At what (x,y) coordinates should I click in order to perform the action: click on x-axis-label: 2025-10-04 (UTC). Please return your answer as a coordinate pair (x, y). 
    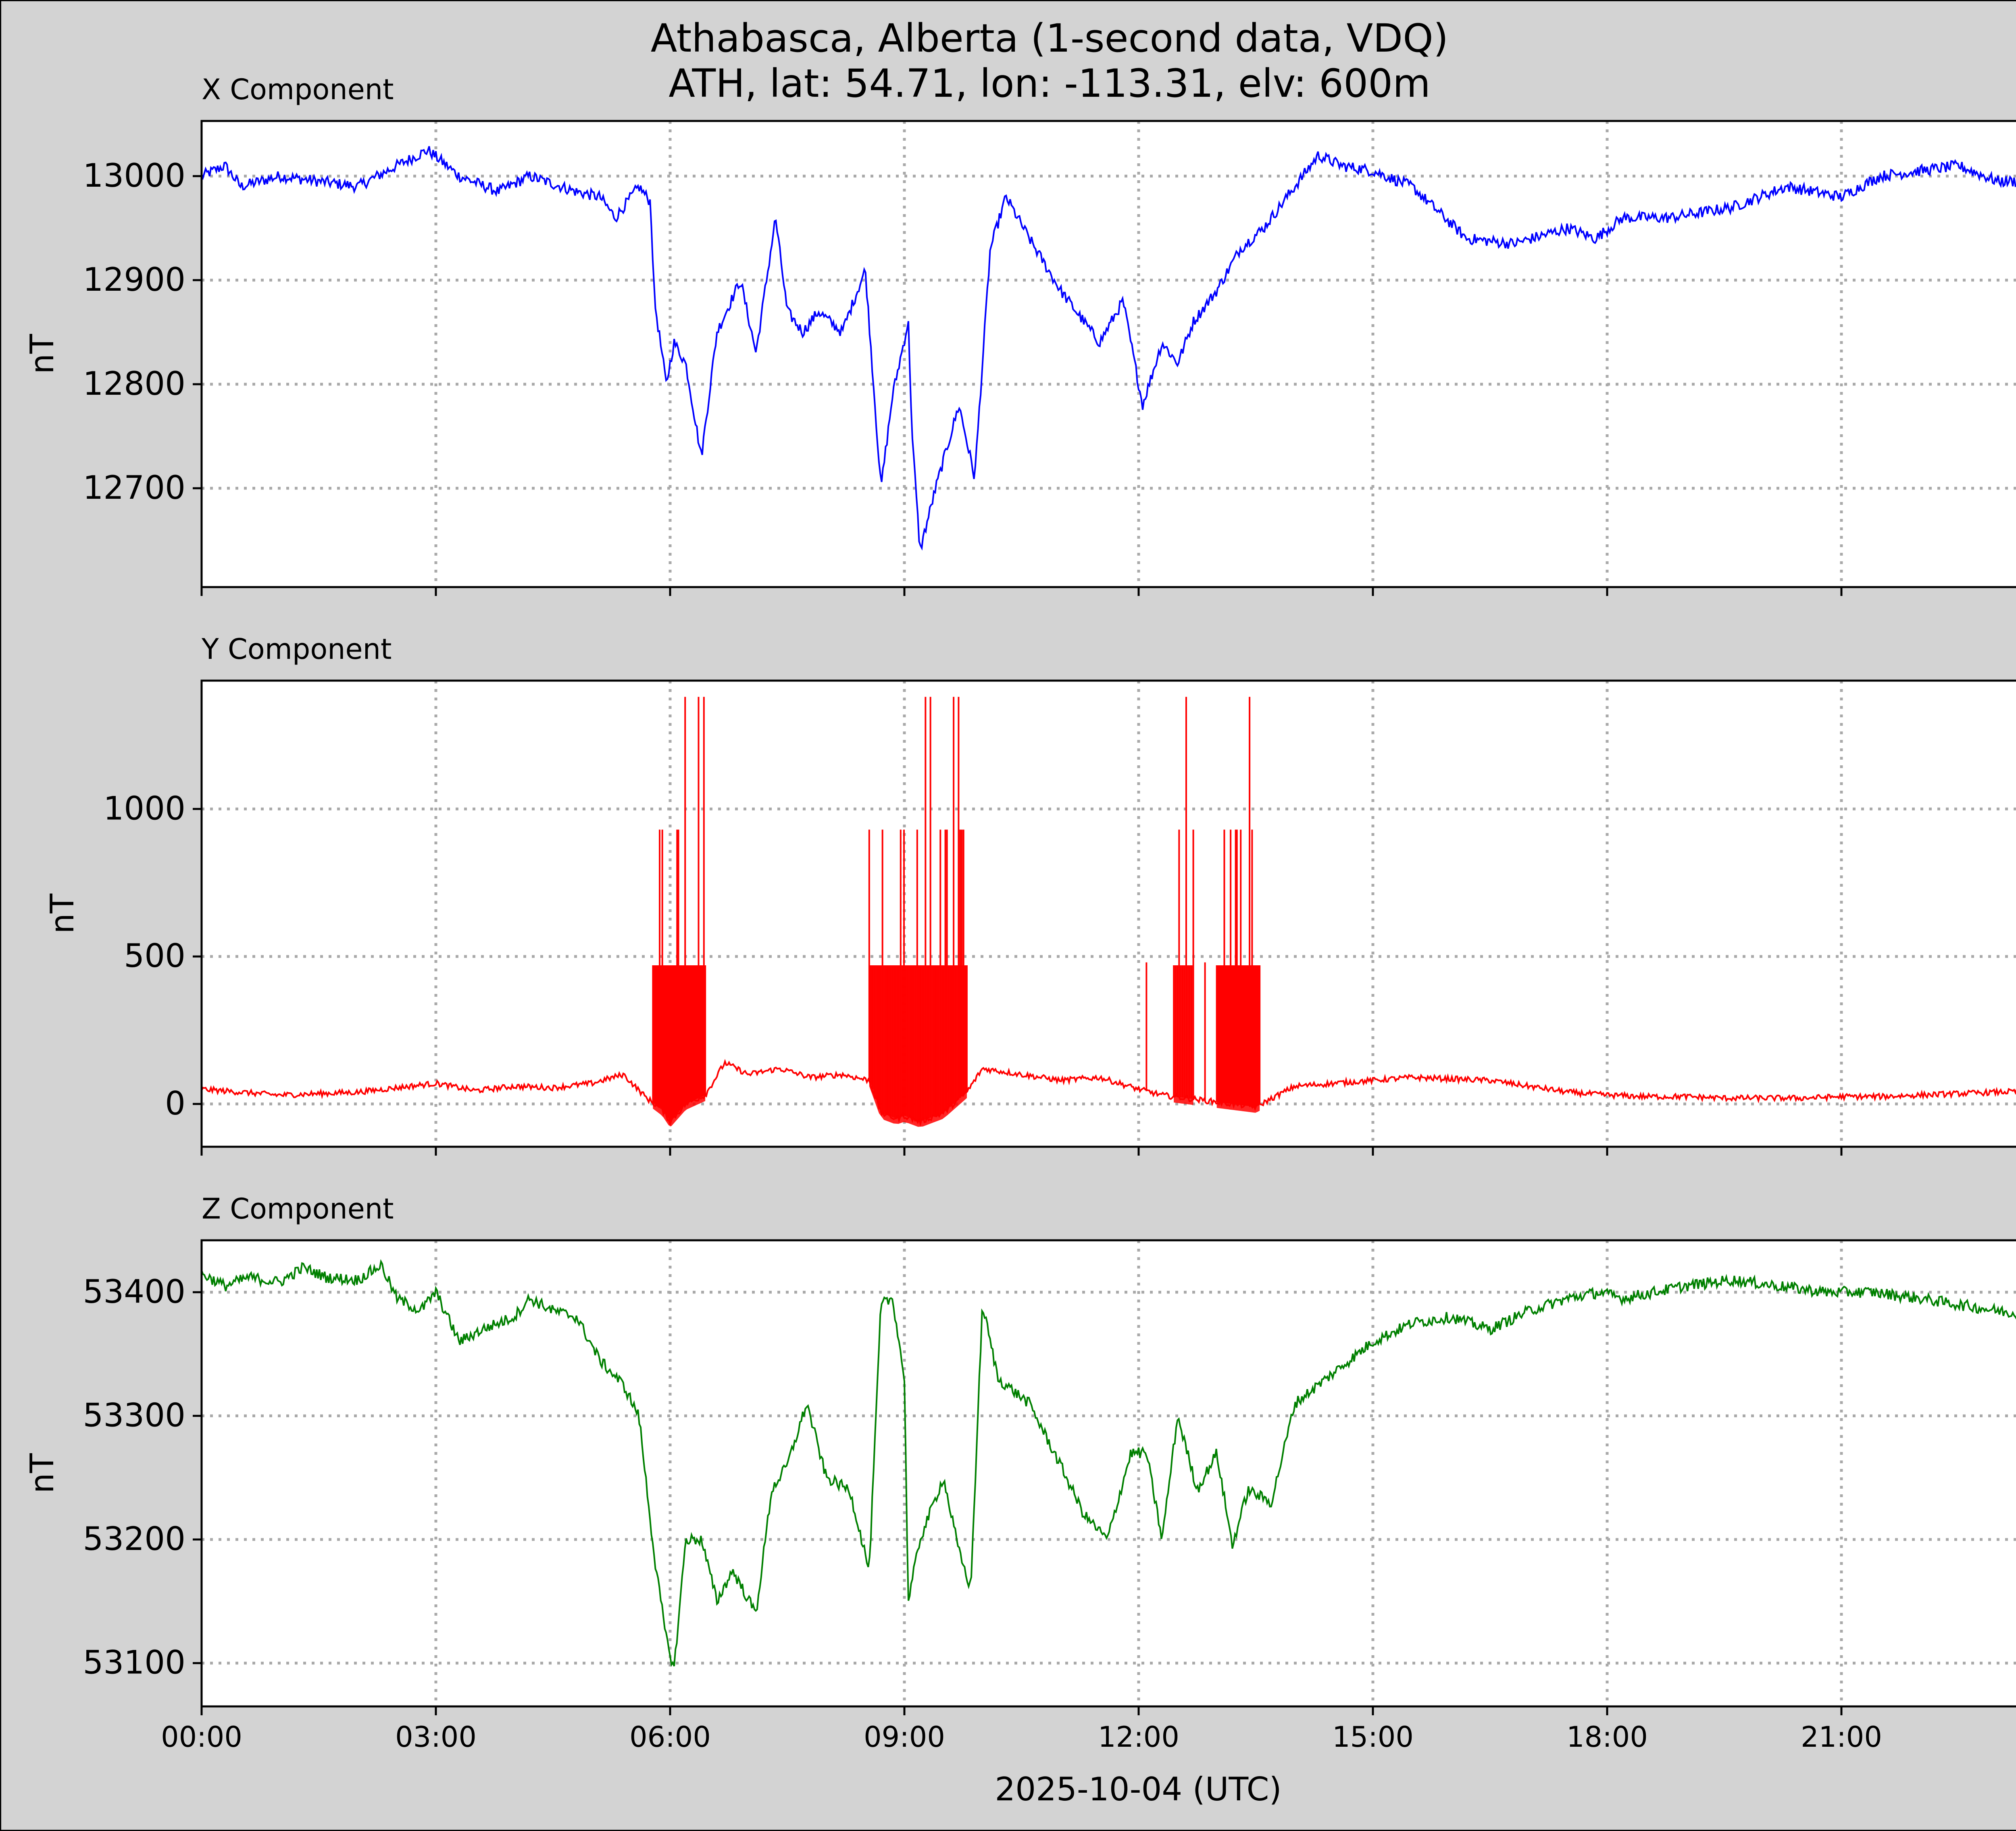
    Looking at the image, I should click on (1138, 1789).